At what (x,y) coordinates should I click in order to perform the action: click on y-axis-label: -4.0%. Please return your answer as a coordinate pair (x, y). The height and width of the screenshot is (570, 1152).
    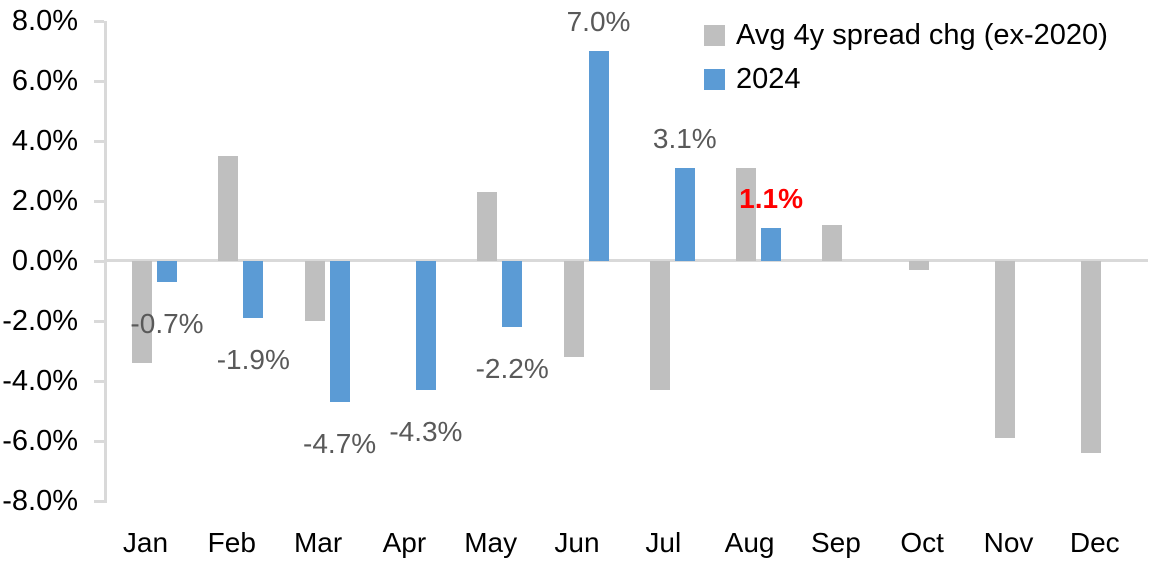
    Looking at the image, I should click on (40, 381).